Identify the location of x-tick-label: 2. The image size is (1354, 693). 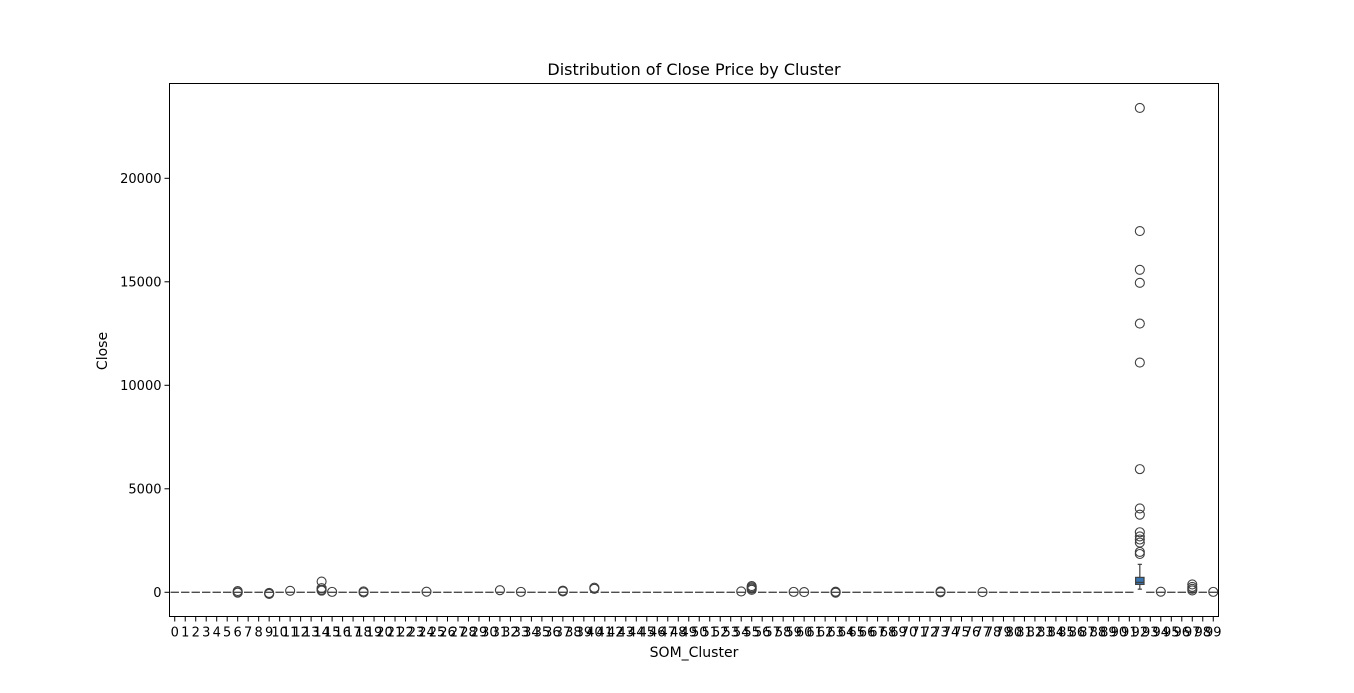
(196, 633).